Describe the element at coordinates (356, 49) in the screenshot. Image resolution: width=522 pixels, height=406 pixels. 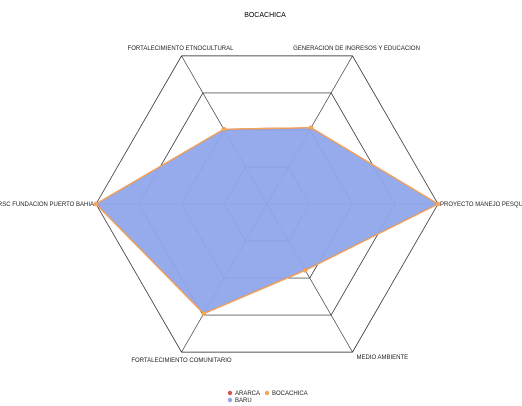
I see `axis-label: GENERACION DE INGRESOS Y EDUCACION` at that location.